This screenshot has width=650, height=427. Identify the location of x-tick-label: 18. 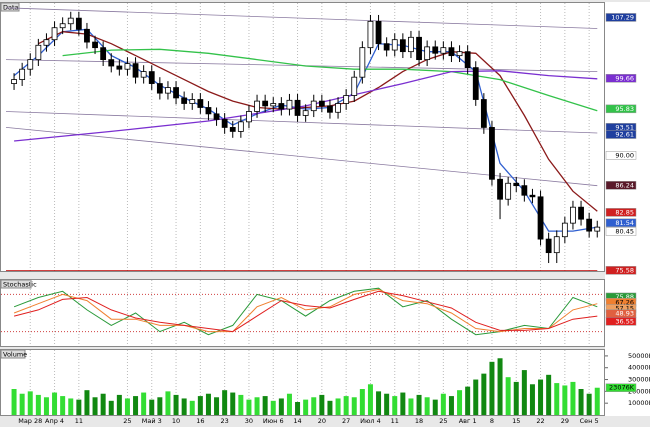
(419, 421).